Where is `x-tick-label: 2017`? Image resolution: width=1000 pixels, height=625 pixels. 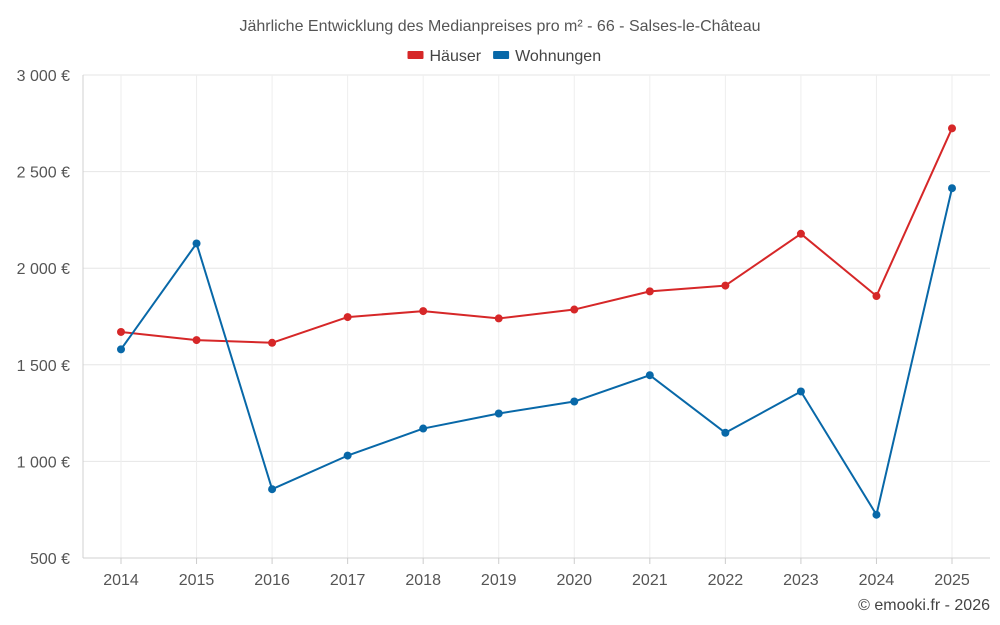
x-tick-label: 2017 is located at coordinates (348, 580).